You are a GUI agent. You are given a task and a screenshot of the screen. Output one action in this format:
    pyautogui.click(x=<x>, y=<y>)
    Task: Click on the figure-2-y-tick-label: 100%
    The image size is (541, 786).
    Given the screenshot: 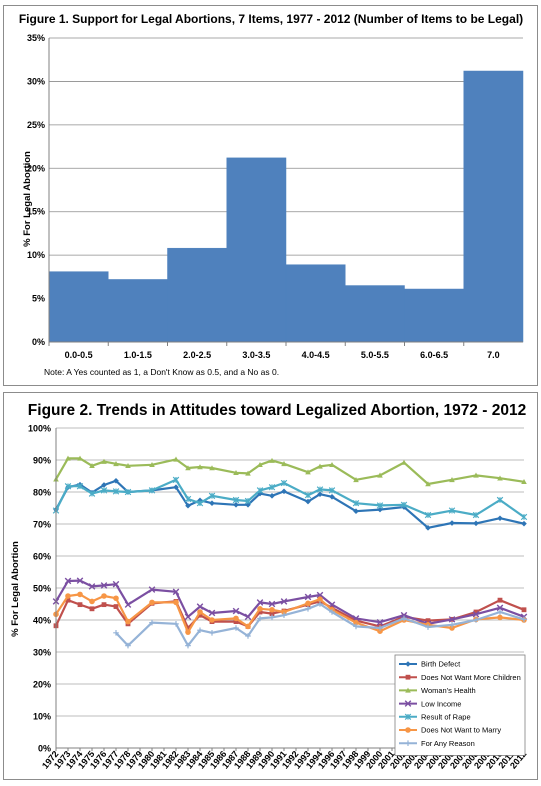 What is the action you would take?
    pyautogui.click(x=39, y=429)
    